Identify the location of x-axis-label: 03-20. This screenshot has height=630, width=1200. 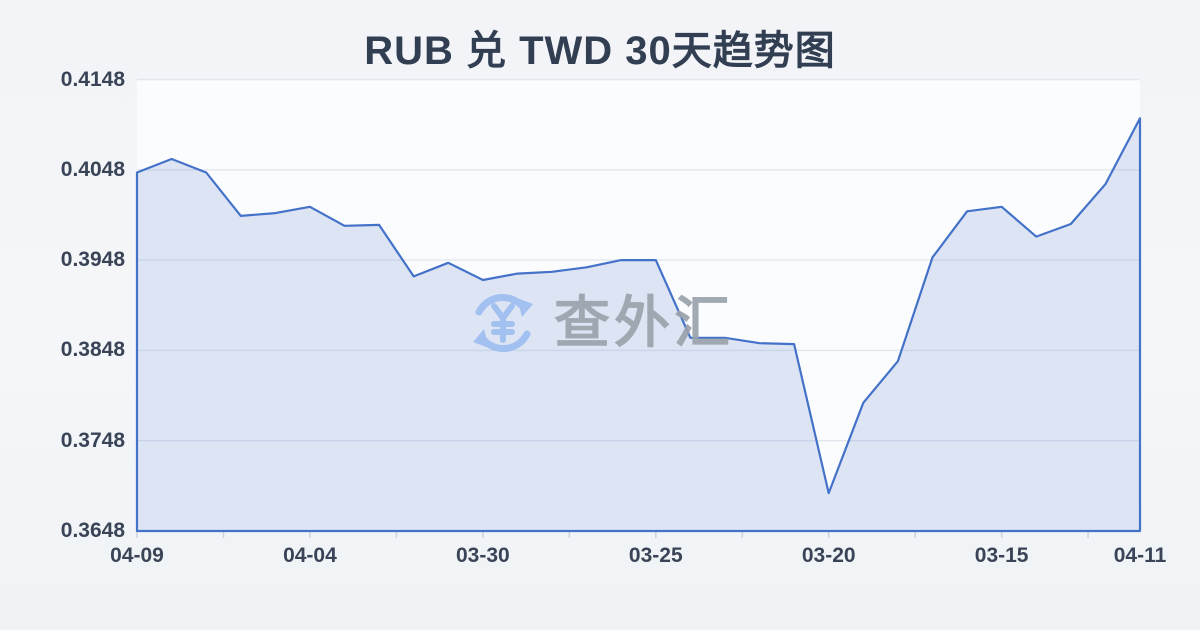
(828, 555).